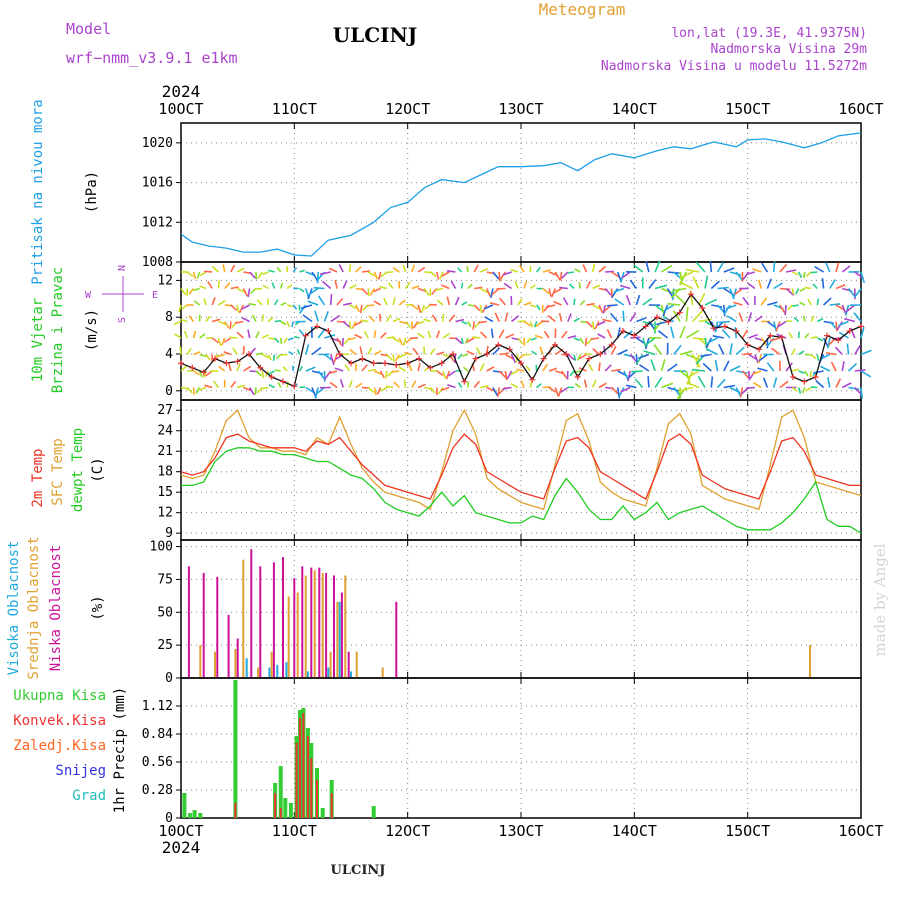 Image resolution: width=900 pixels, height=900 pixels. I want to click on pressure-tick-label-2: 1016, so click(157, 183).